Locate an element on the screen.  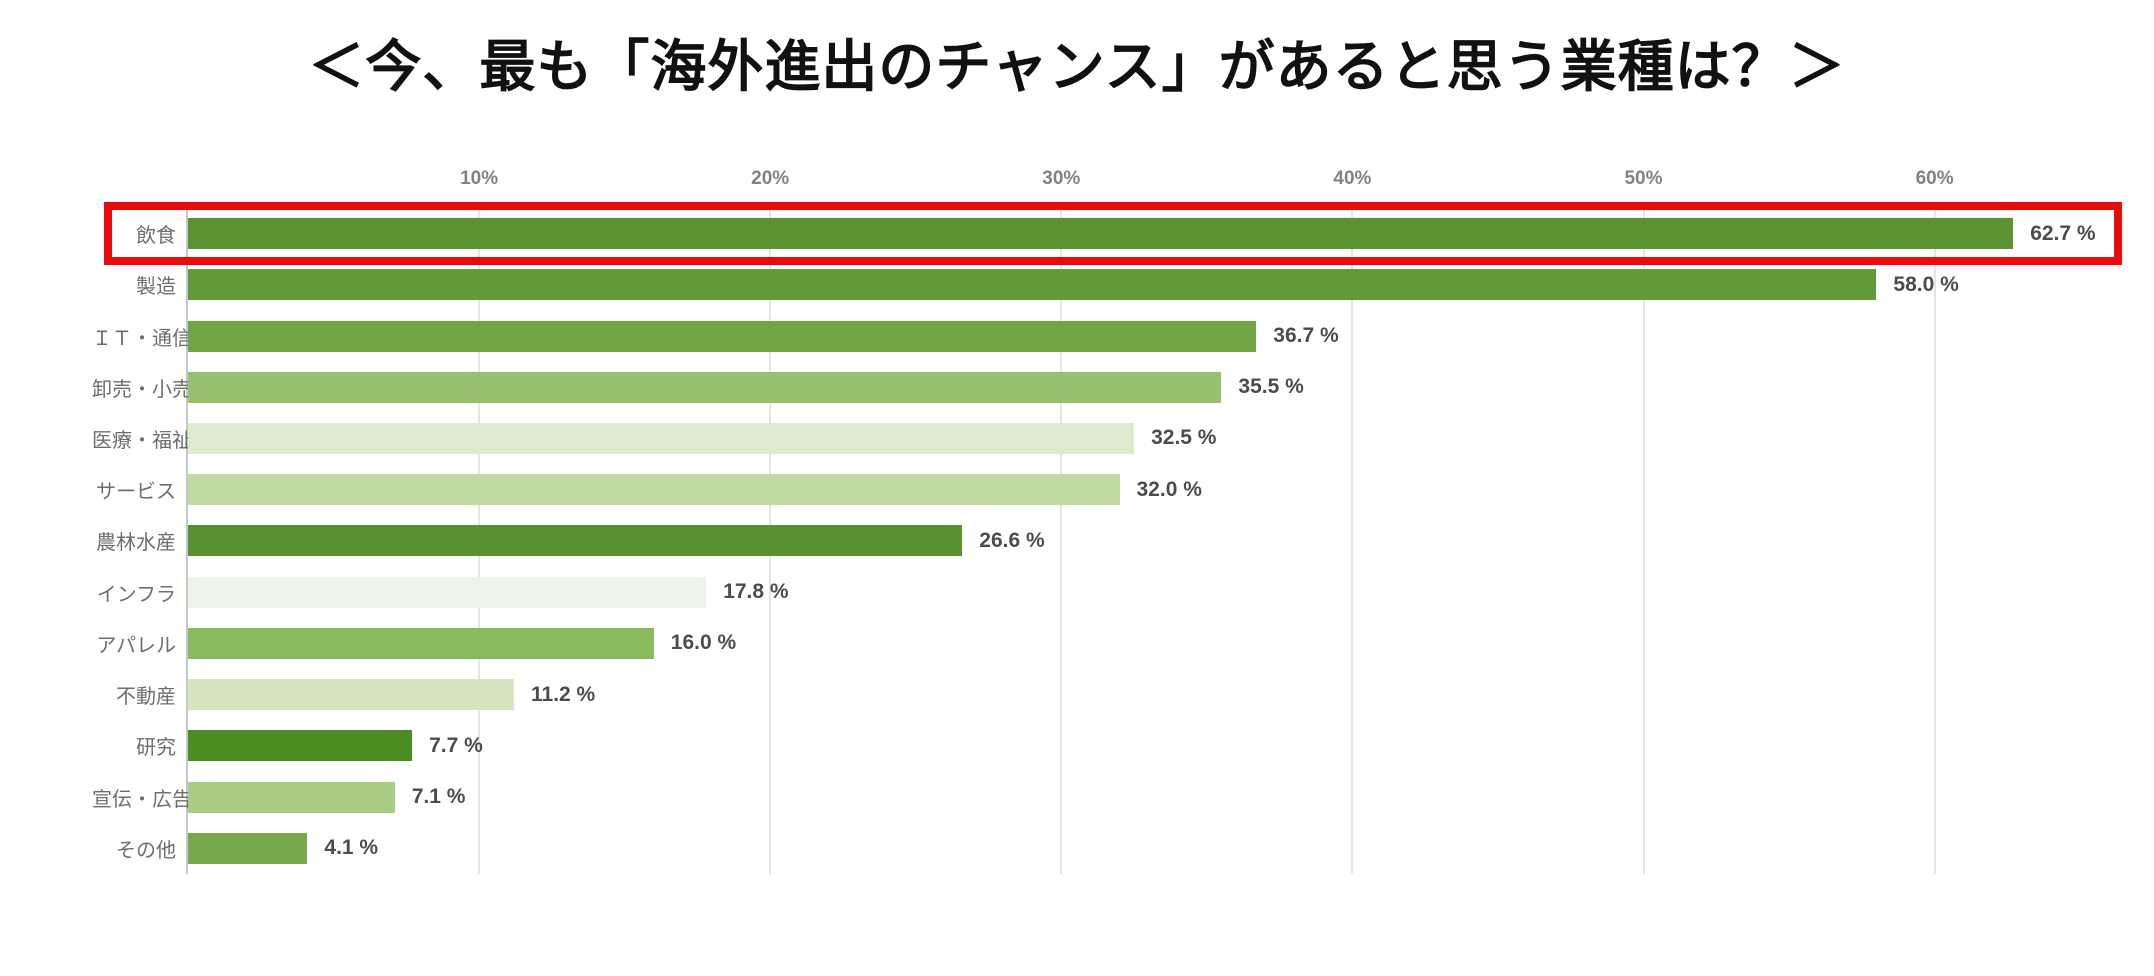
value-label: 62.7 % is located at coordinates (2063, 233).